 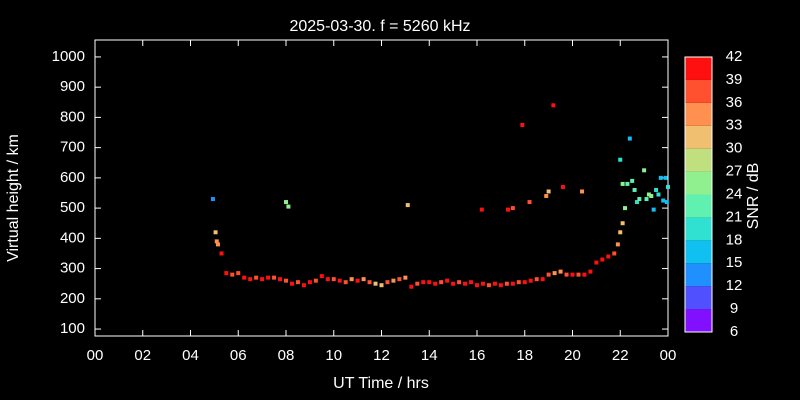 What do you see at coordinates (734, 148) in the screenshot?
I see `colorbar-tick-label: 30` at bounding box center [734, 148].